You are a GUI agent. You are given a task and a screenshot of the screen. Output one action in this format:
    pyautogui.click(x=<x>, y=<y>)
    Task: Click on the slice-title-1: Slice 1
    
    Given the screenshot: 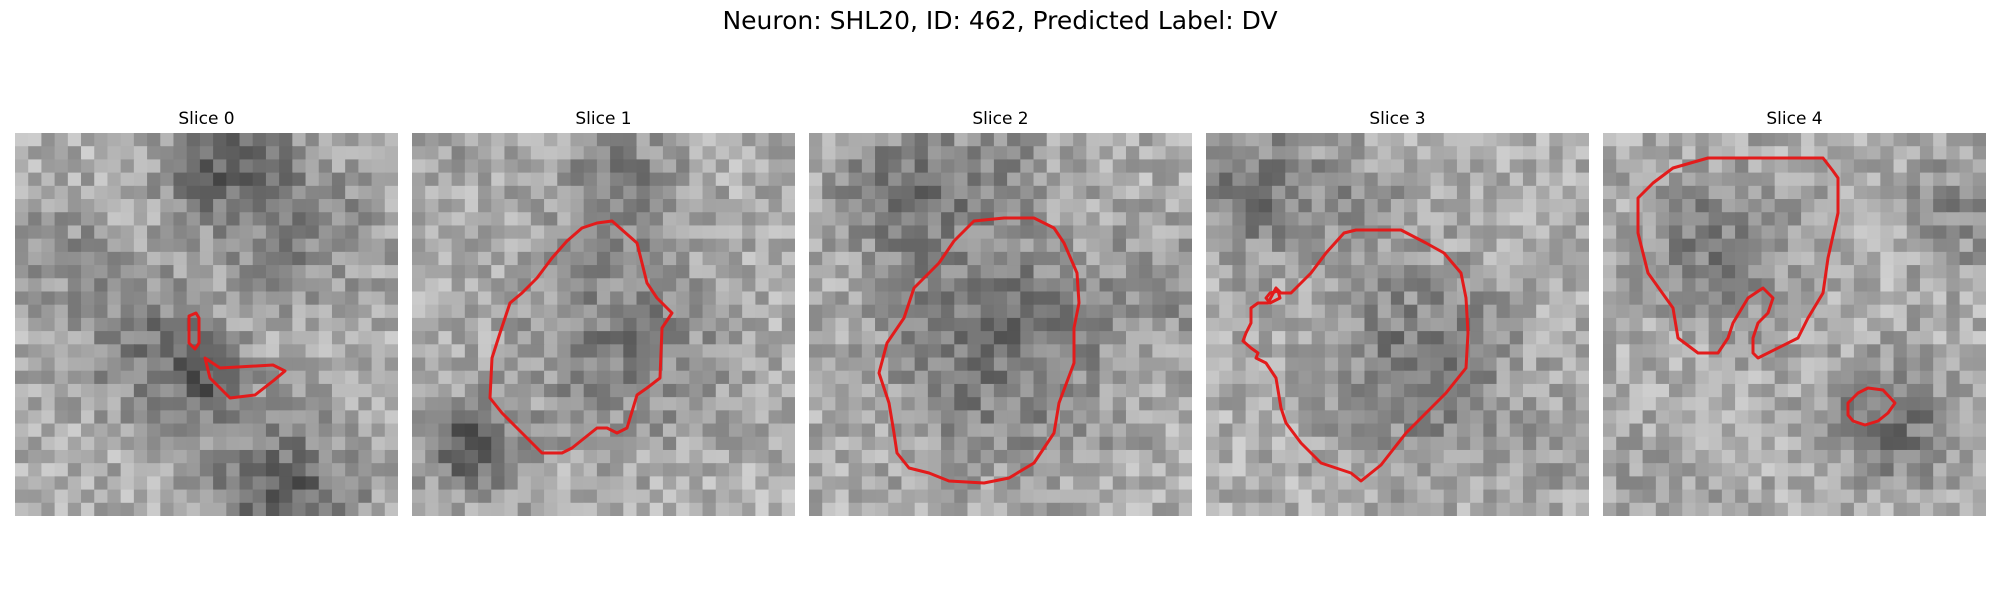 What is the action you would take?
    pyautogui.click(x=603, y=119)
    